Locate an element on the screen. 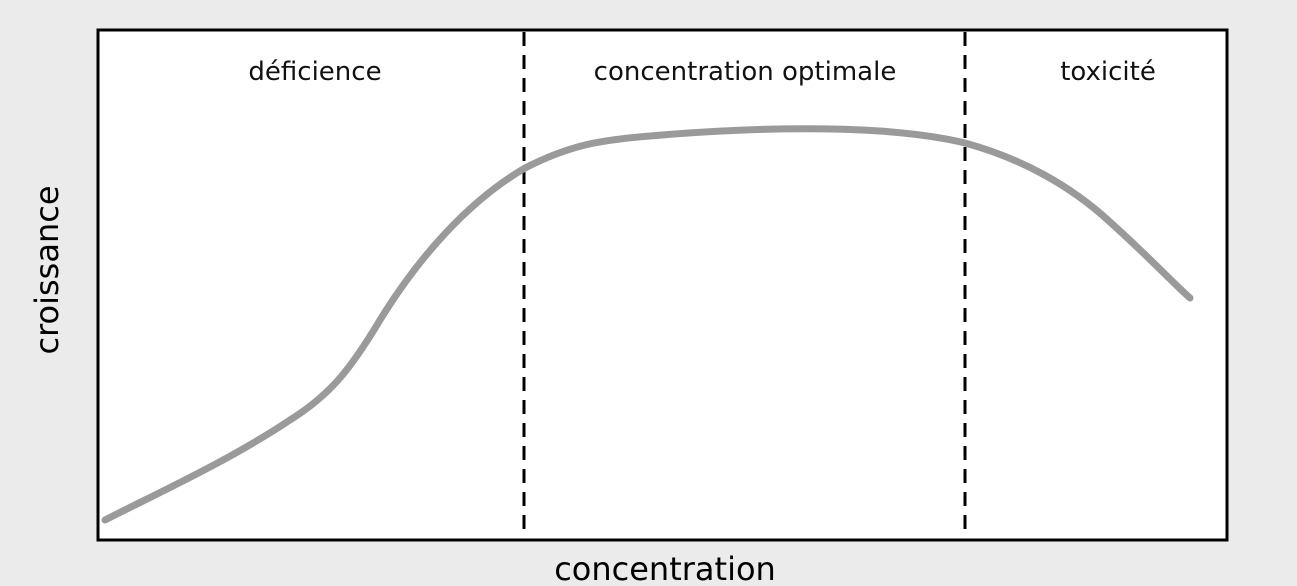 The image size is (1297, 586). region-label: déficience is located at coordinates (314, 72).